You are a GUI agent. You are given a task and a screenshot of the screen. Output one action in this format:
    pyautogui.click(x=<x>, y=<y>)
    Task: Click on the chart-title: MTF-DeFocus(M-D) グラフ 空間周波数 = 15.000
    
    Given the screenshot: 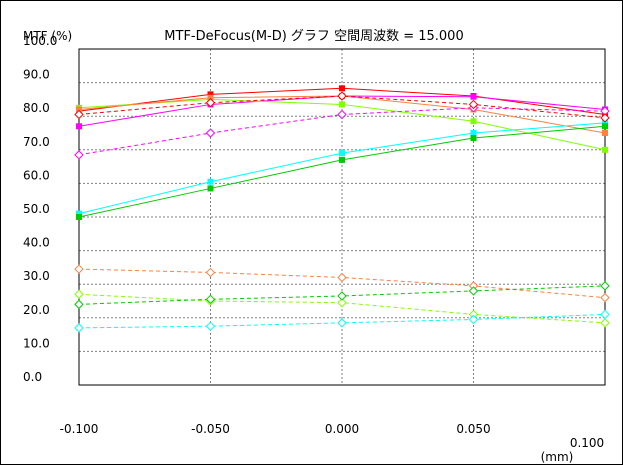 What is the action you would take?
    pyautogui.click(x=313, y=36)
    